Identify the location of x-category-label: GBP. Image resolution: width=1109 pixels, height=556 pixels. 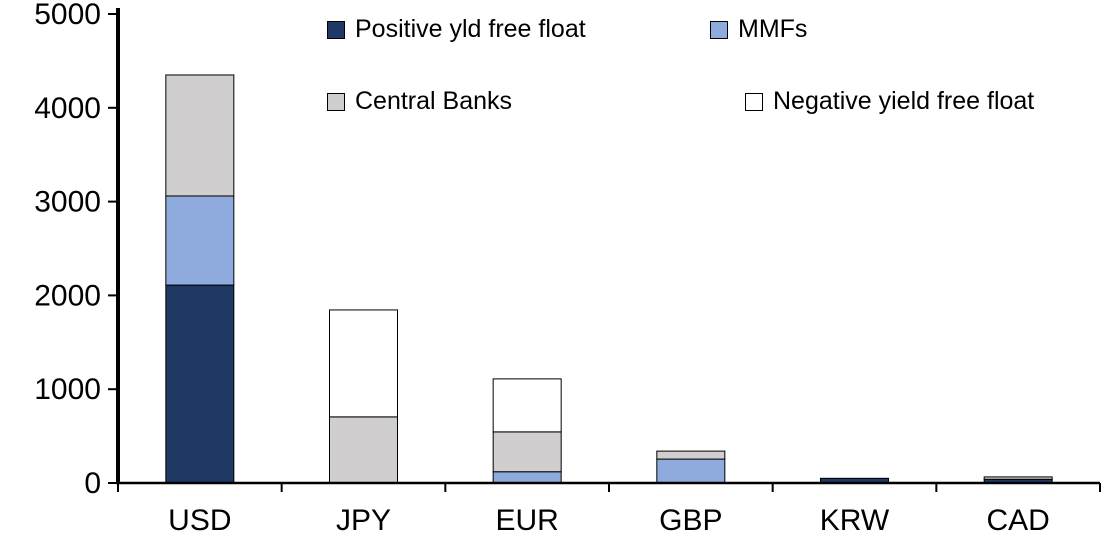
(690, 520).